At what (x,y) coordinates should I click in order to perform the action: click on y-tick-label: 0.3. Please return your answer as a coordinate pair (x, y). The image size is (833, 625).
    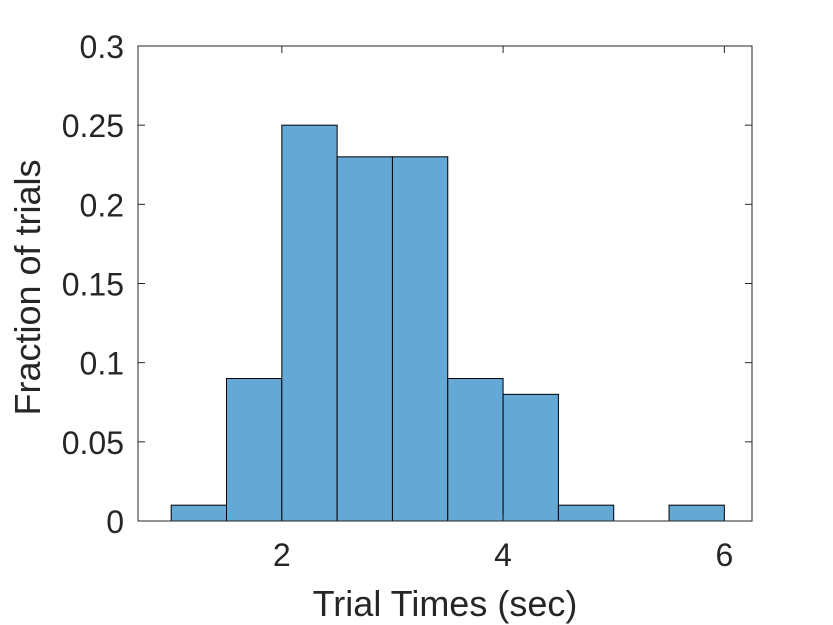
    Looking at the image, I should click on (102, 47).